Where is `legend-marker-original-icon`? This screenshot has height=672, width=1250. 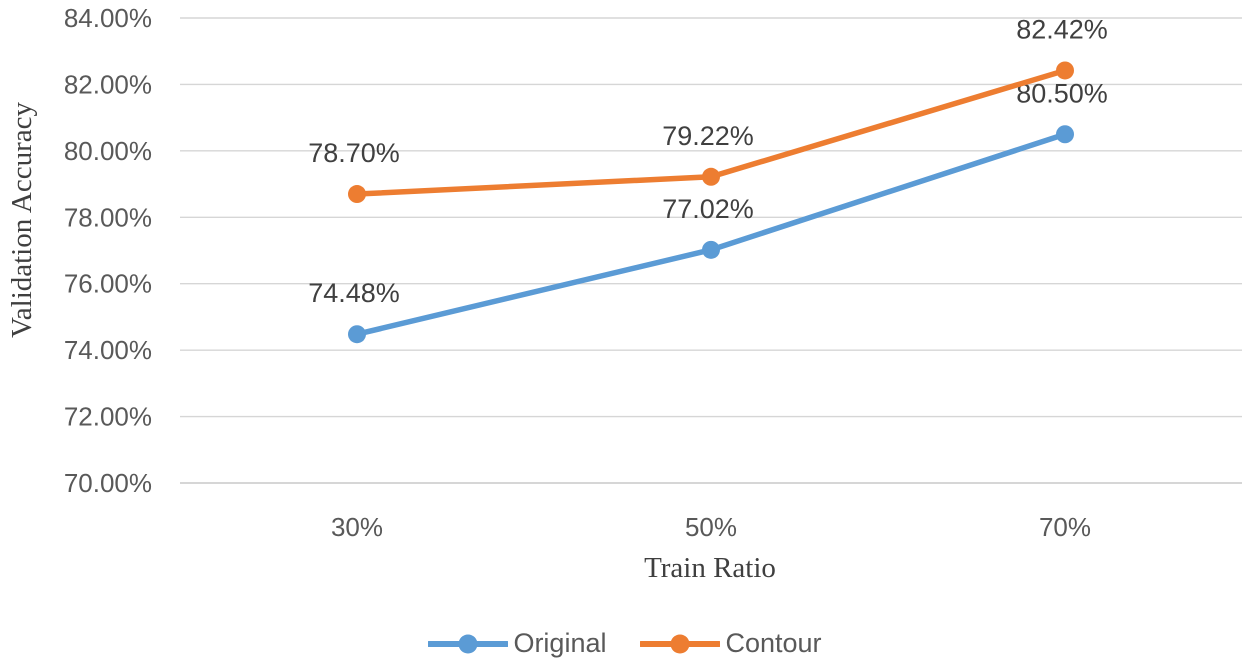 legend-marker-original-icon is located at coordinates (468, 643).